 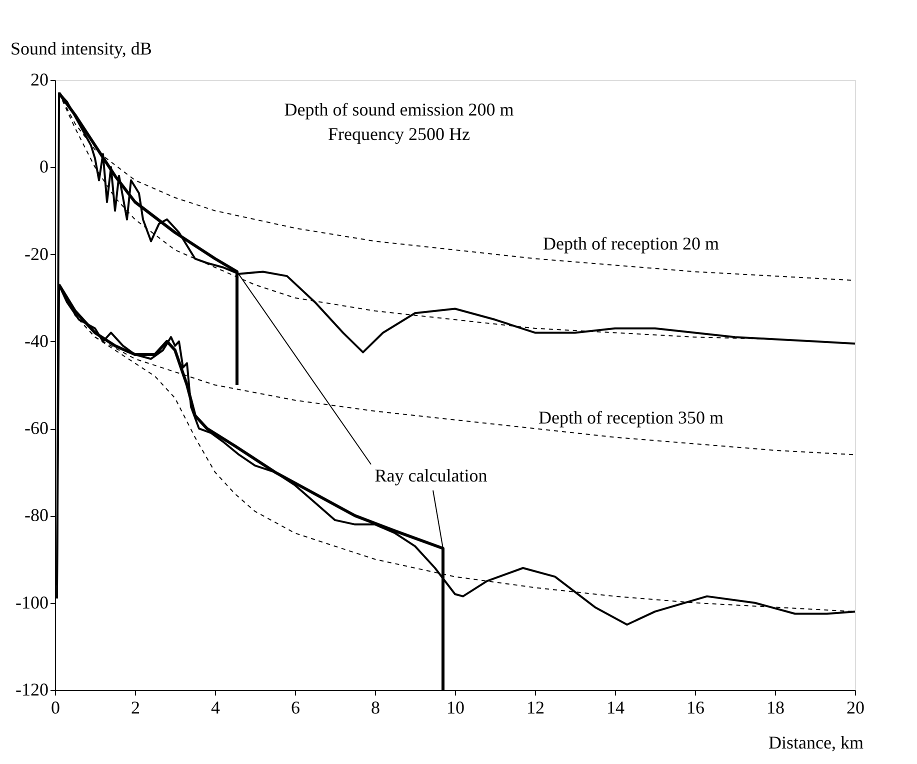 What do you see at coordinates (695, 708) in the screenshot?
I see `x-tick-label: 16` at bounding box center [695, 708].